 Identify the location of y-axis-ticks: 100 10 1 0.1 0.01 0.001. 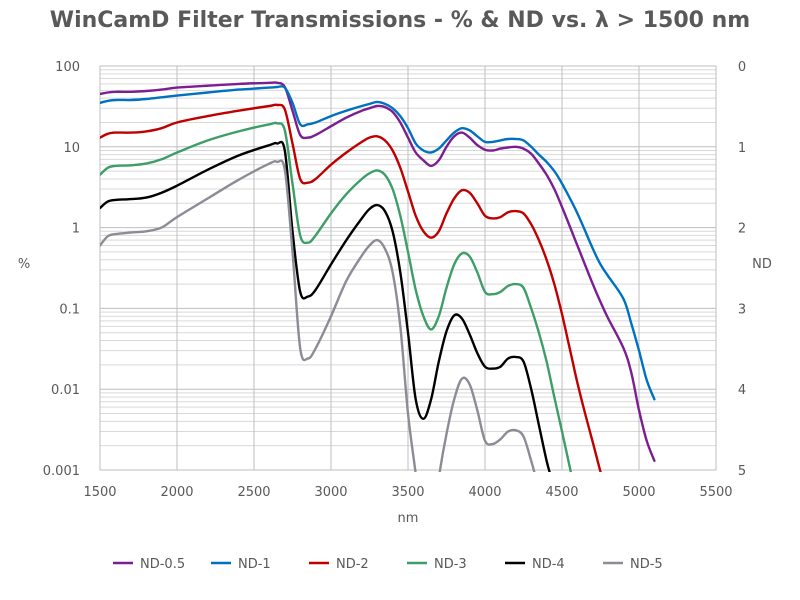
(61, 269).